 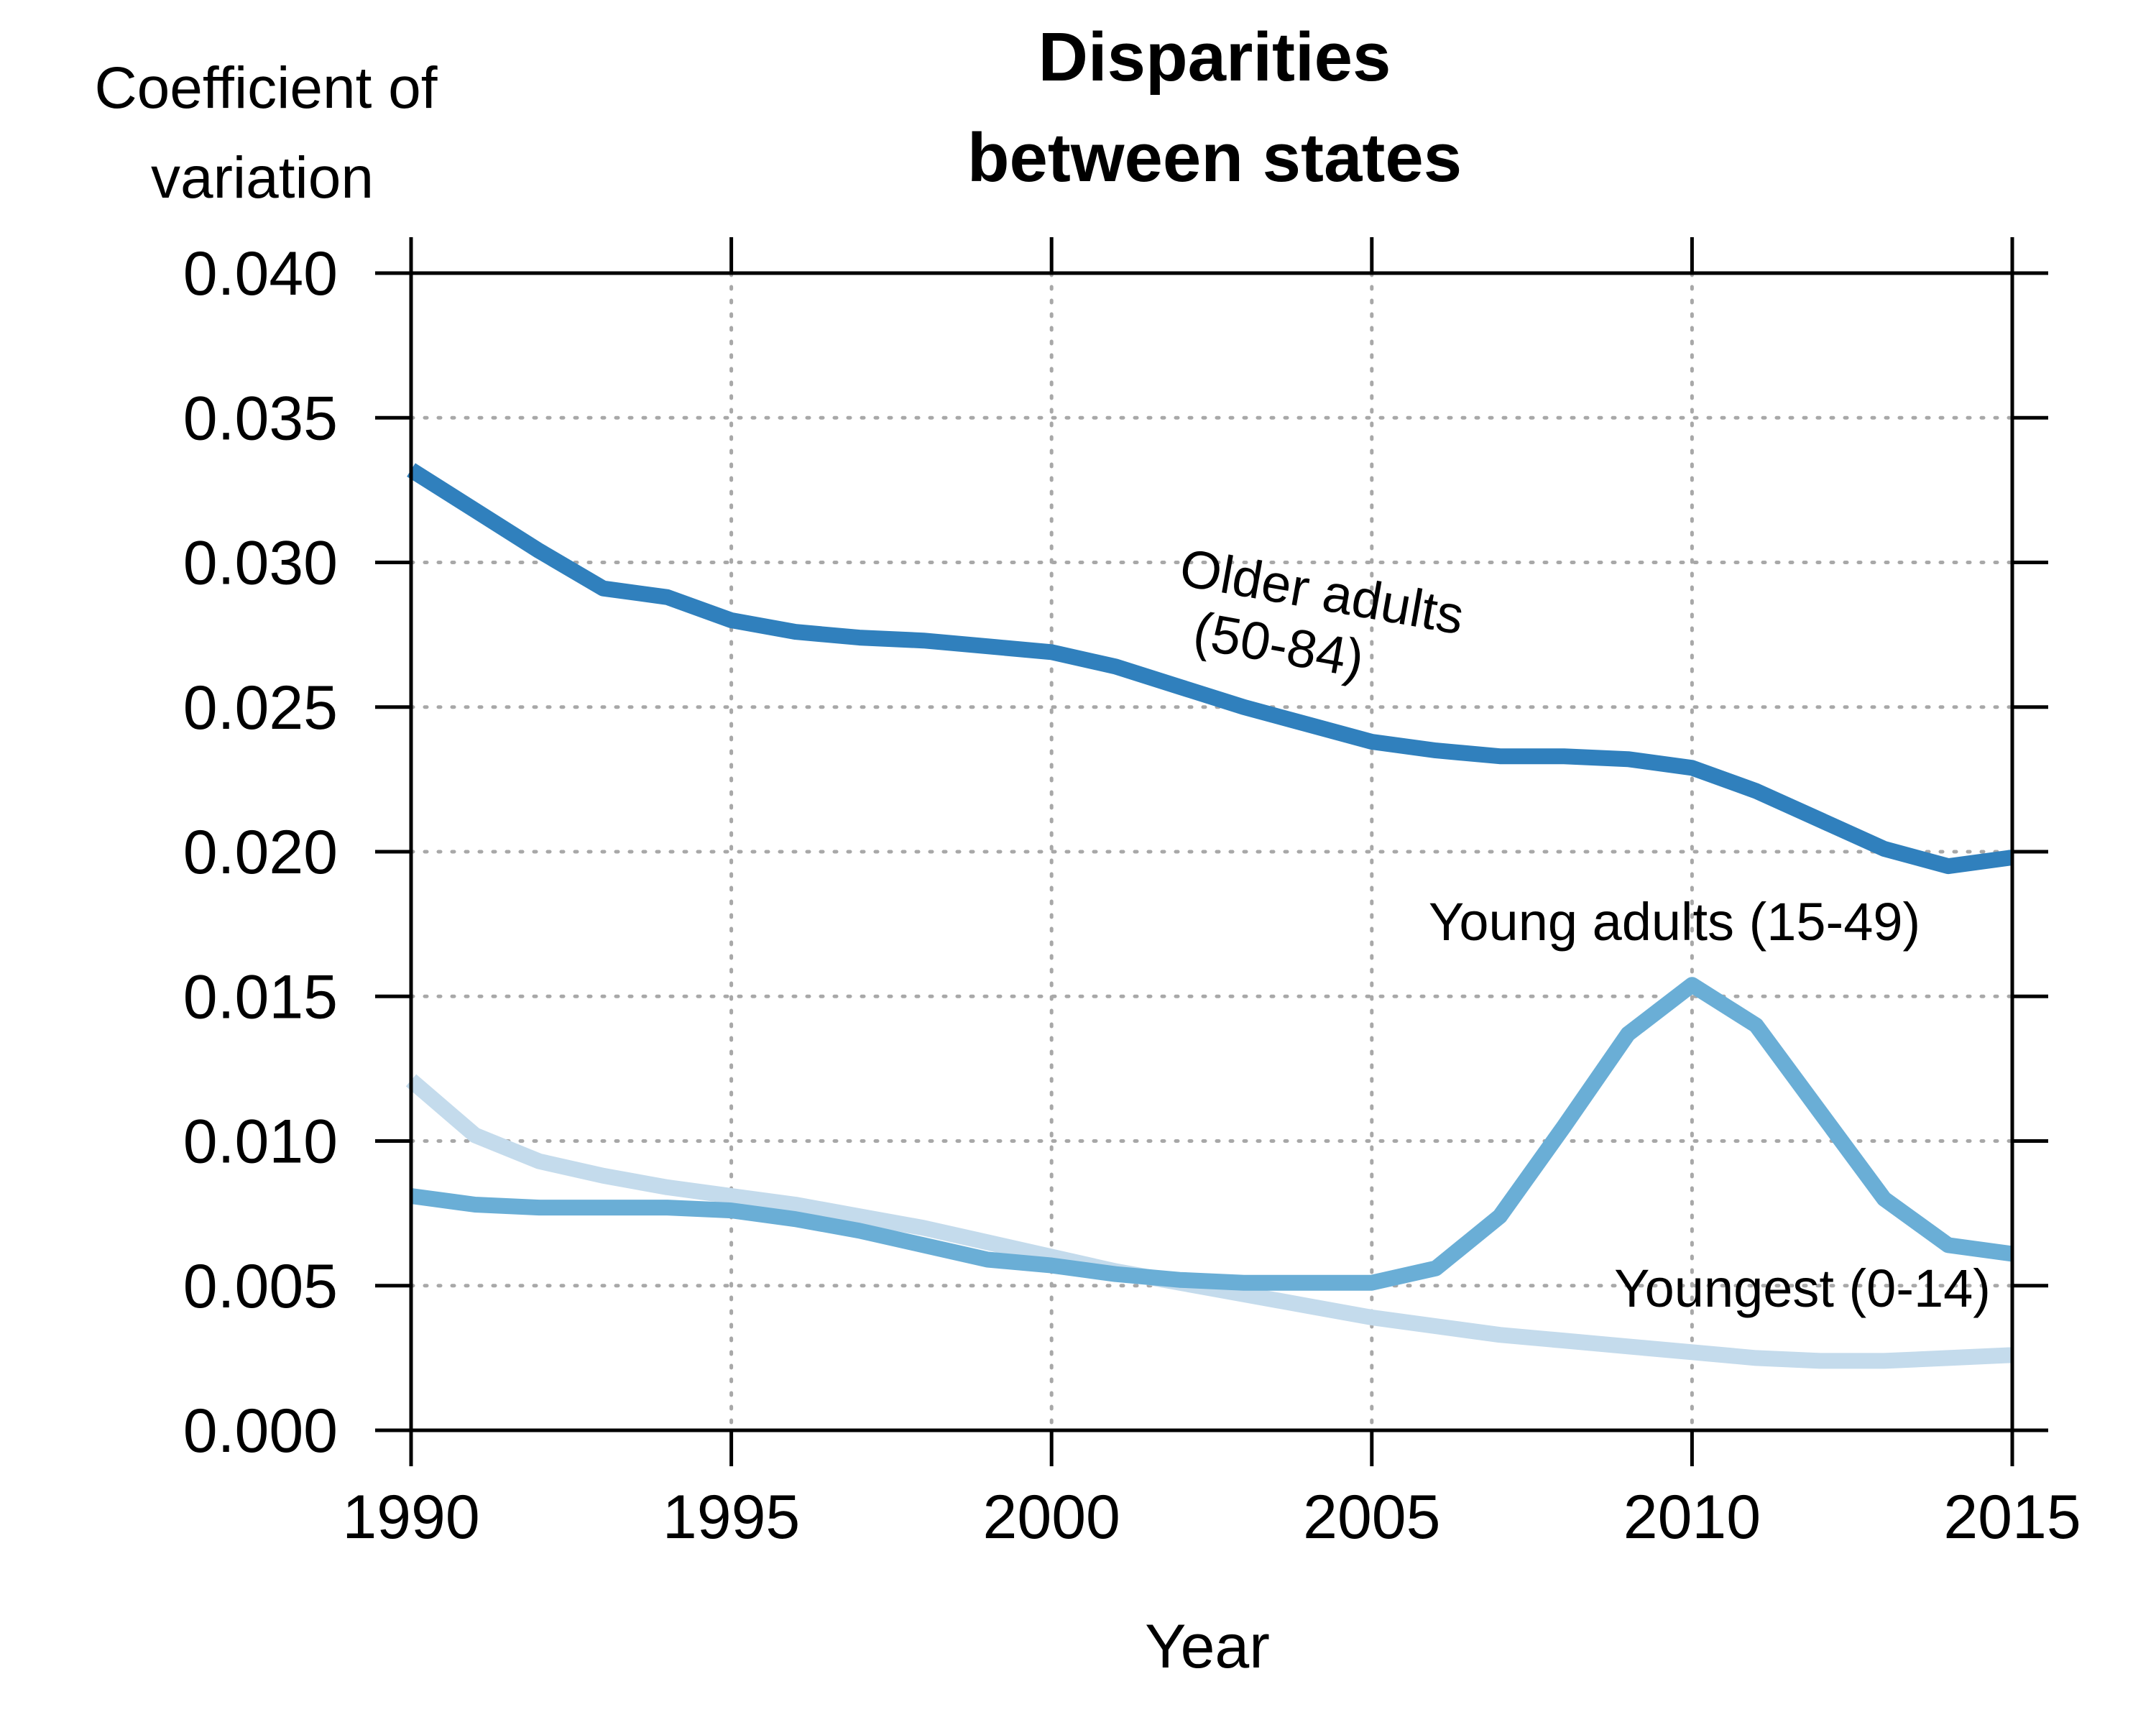 What do you see at coordinates (1674, 922) in the screenshot?
I see `annotation-young-adults: Young adults (15-49)` at bounding box center [1674, 922].